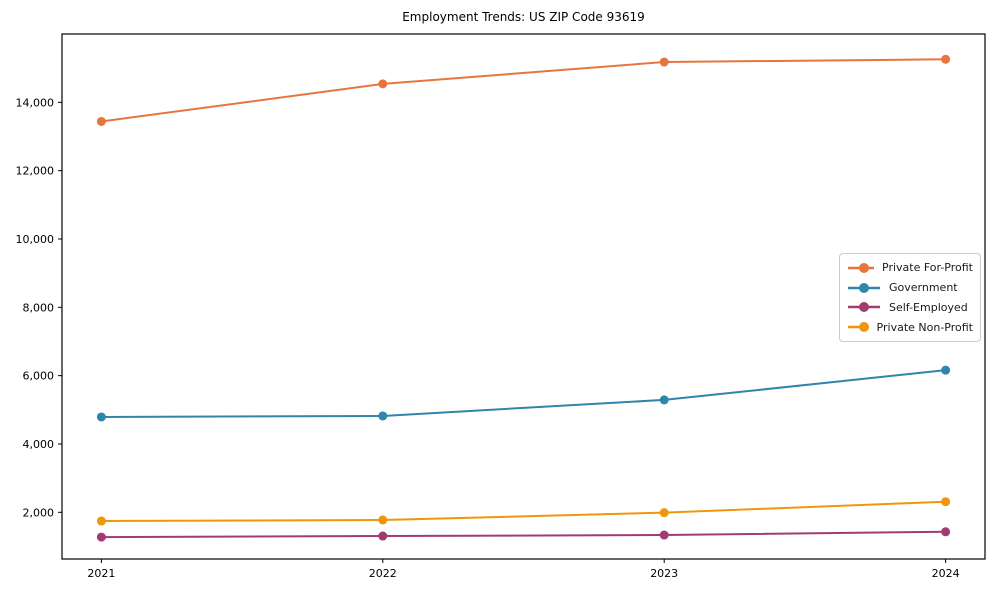 The width and height of the screenshot is (1000, 600). What do you see at coordinates (946, 573) in the screenshot?
I see `x-tick-label: 2024` at bounding box center [946, 573].